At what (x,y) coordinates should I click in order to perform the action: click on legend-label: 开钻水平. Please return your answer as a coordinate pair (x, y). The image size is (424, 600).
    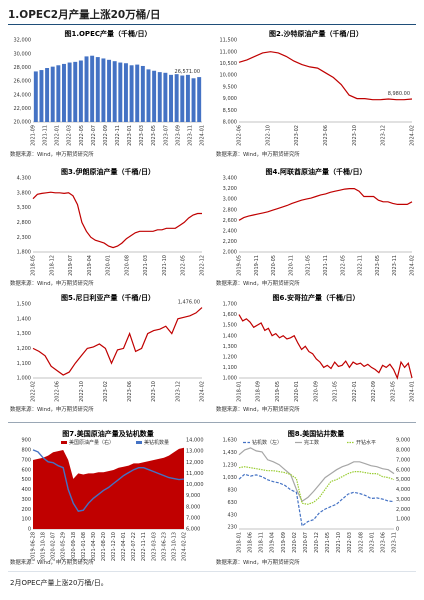
    Looking at the image, I should click on (366, 442).